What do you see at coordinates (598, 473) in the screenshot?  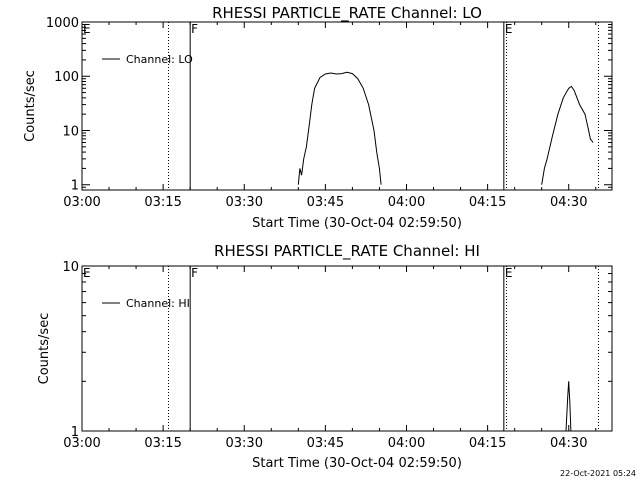 I see `footer-timestamp: 22-Oct-2021 05:24` at bounding box center [598, 473].